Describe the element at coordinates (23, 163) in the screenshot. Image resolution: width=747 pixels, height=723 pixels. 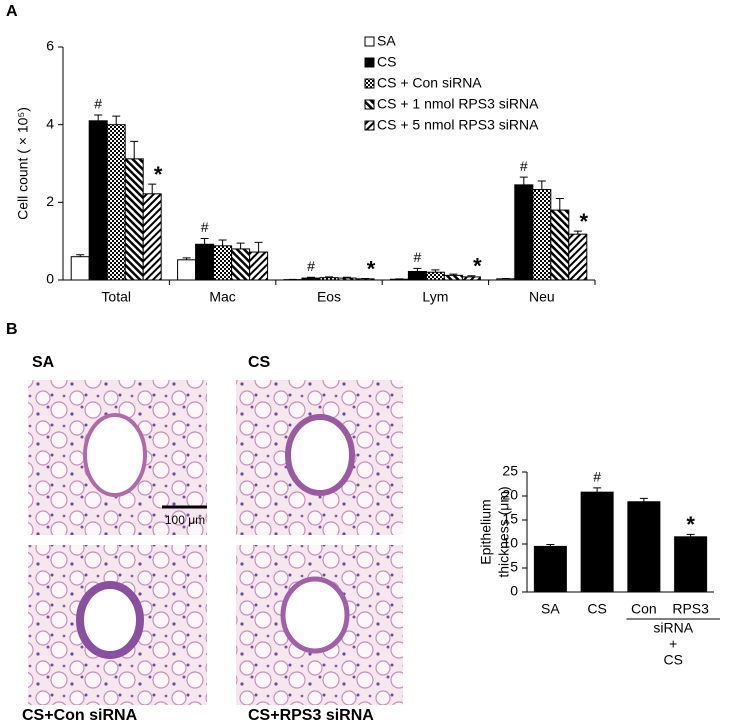
I see `y-axis-label: Cell count ( × 10⁵)` at that location.